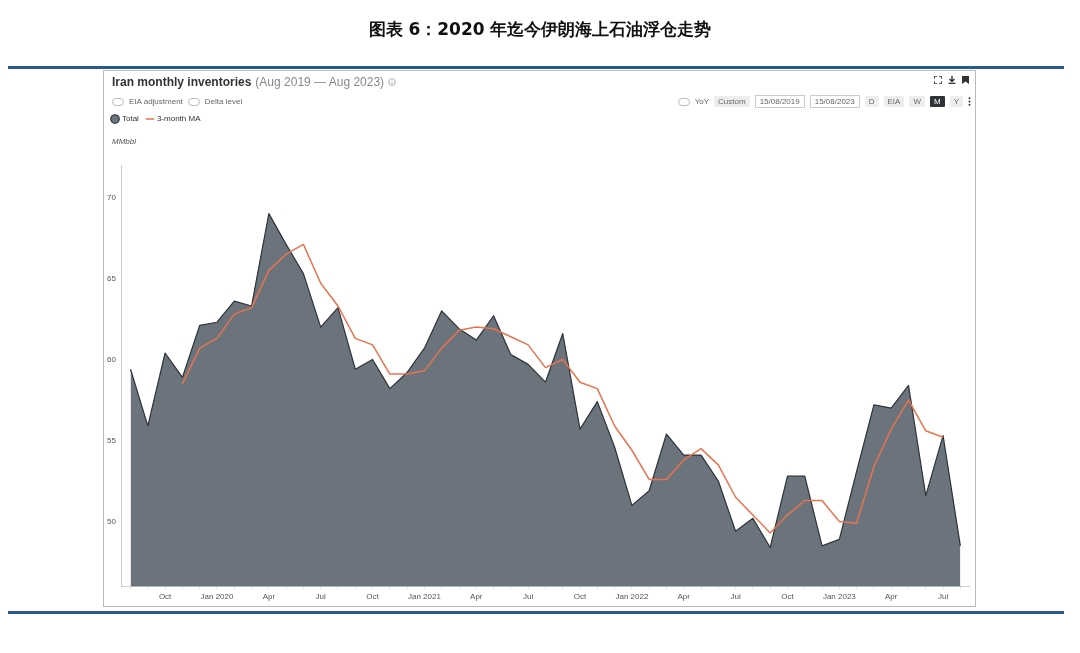 This screenshot has width=1080, height=653. What do you see at coordinates (111, 521) in the screenshot?
I see `y-tick-label: 50` at bounding box center [111, 521].